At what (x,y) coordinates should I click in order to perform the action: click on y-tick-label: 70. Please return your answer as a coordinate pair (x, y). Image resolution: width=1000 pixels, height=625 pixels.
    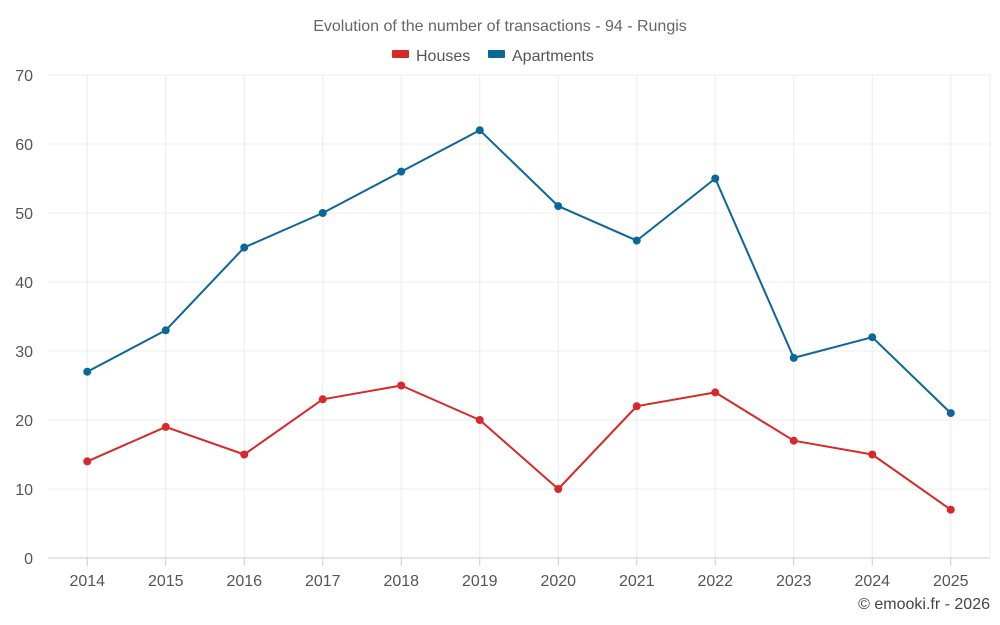
    Looking at the image, I should click on (24, 76).